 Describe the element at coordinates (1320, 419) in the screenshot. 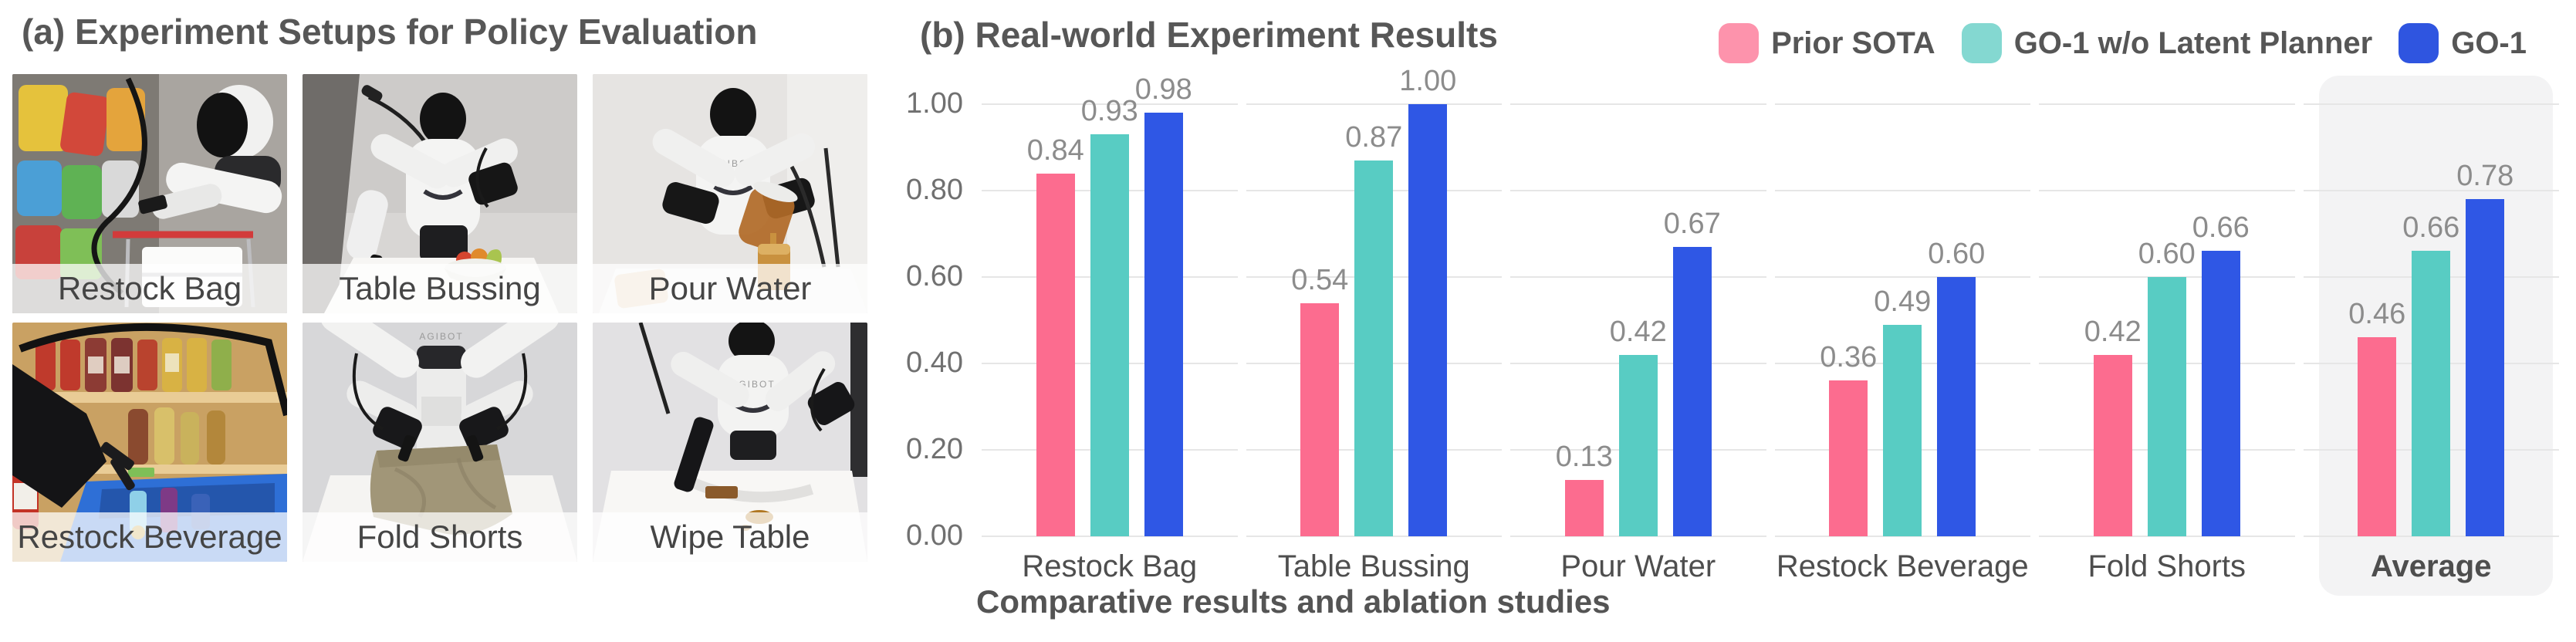

I see `bar-prior-sota-table-bussing` at that location.